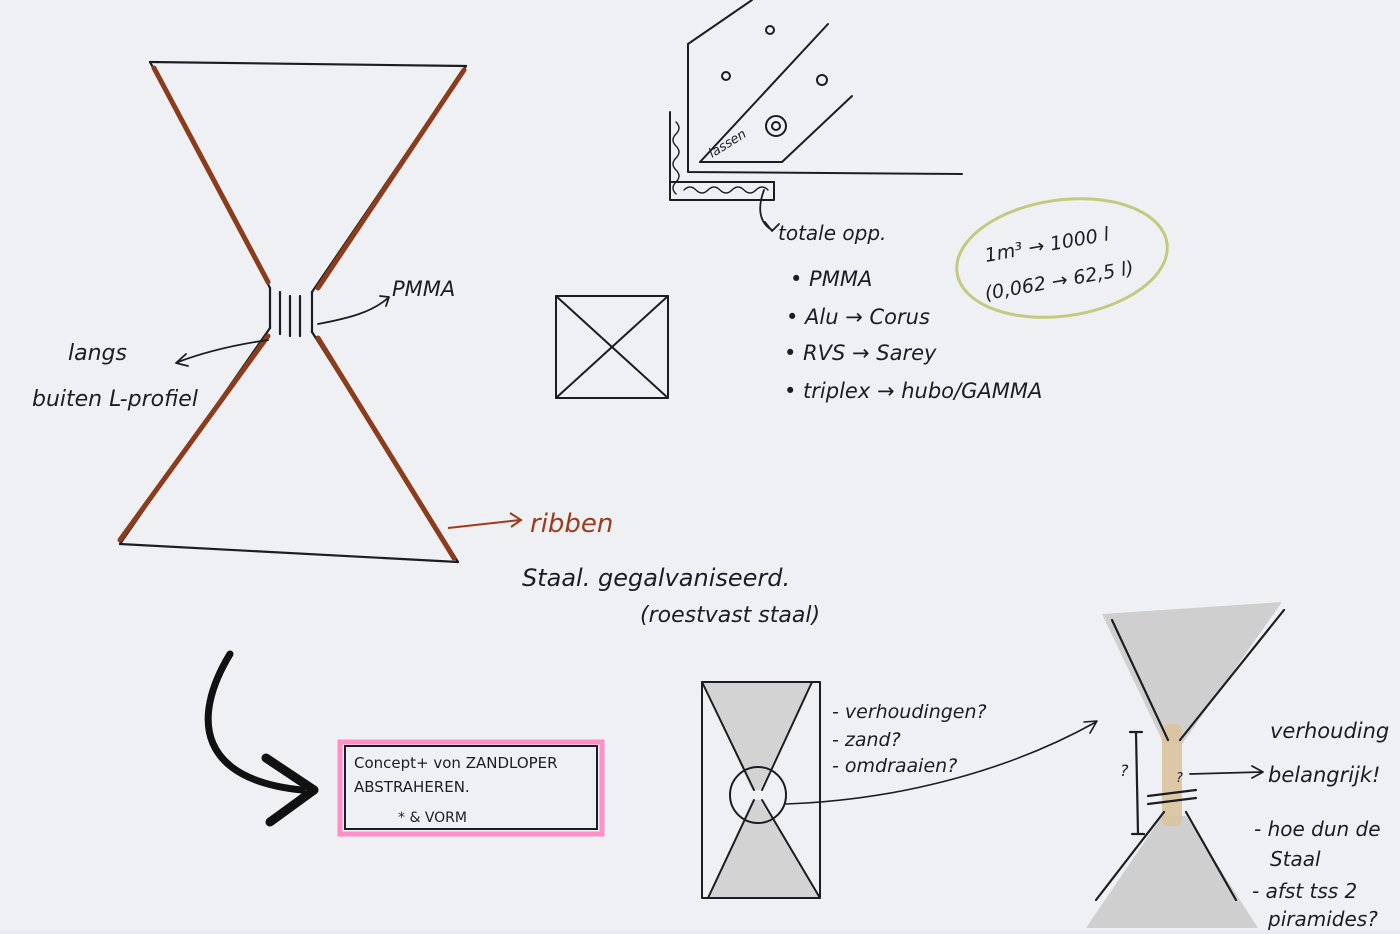  Describe the element at coordinates (899, 790) in the screenshot. I see `framed-hourglass-icon` at that location.